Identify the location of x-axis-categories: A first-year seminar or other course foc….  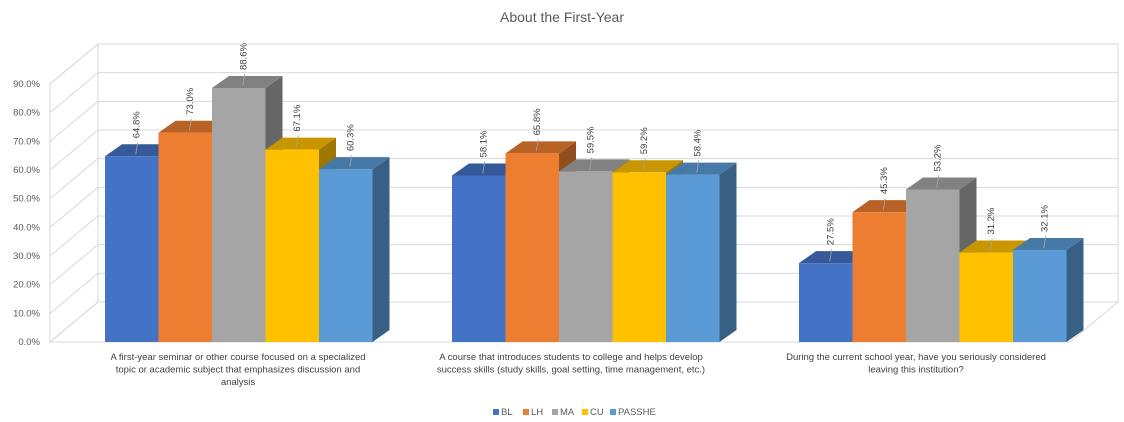
(577, 370).